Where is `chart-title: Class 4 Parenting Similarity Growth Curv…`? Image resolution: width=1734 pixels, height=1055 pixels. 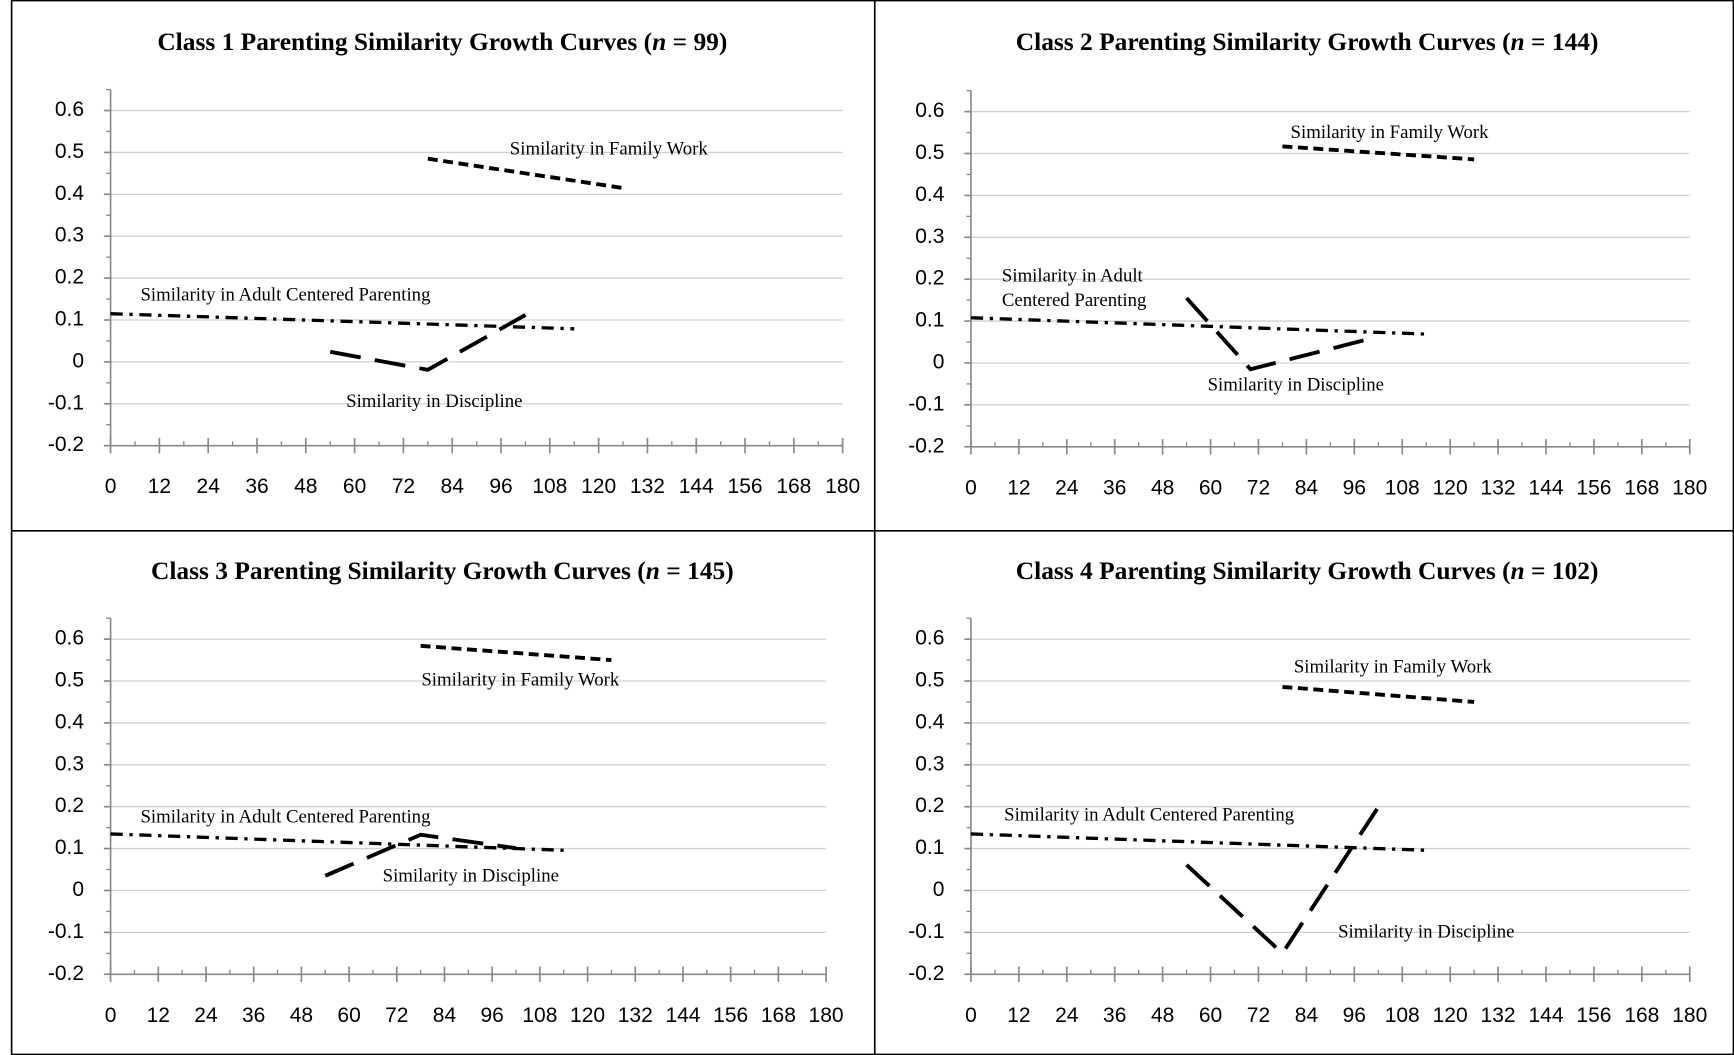
chart-title: Class 4 Parenting Similarity Growth Curv… is located at coordinates (1307, 570).